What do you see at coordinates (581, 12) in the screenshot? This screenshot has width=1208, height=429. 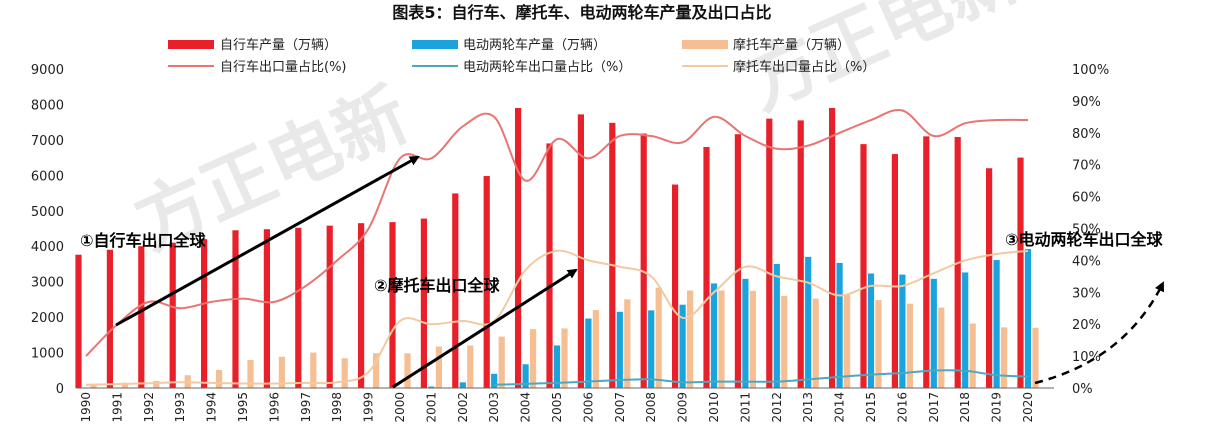 I see `chart-title: 图表5：自行车、摩托车、电动两轮车产量及出口占比` at bounding box center [581, 12].